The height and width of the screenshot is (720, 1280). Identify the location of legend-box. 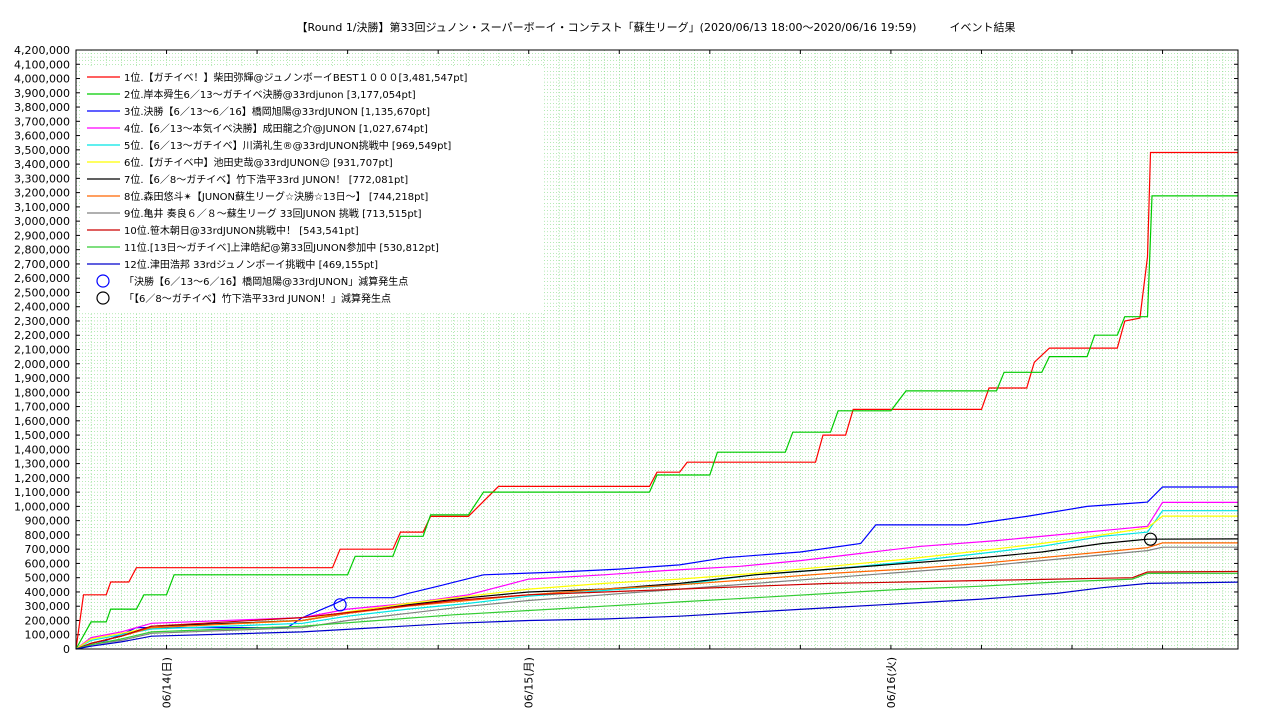
(313, 189).